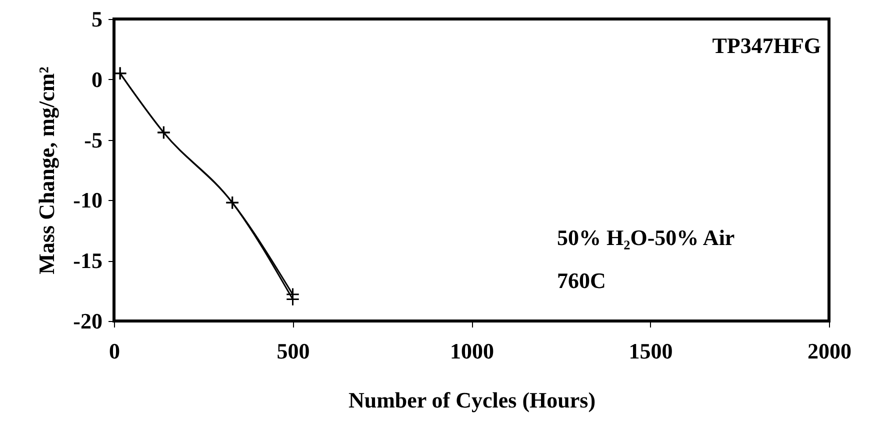 The image size is (872, 445). I want to click on y-tick-label: 0, so click(97, 79).